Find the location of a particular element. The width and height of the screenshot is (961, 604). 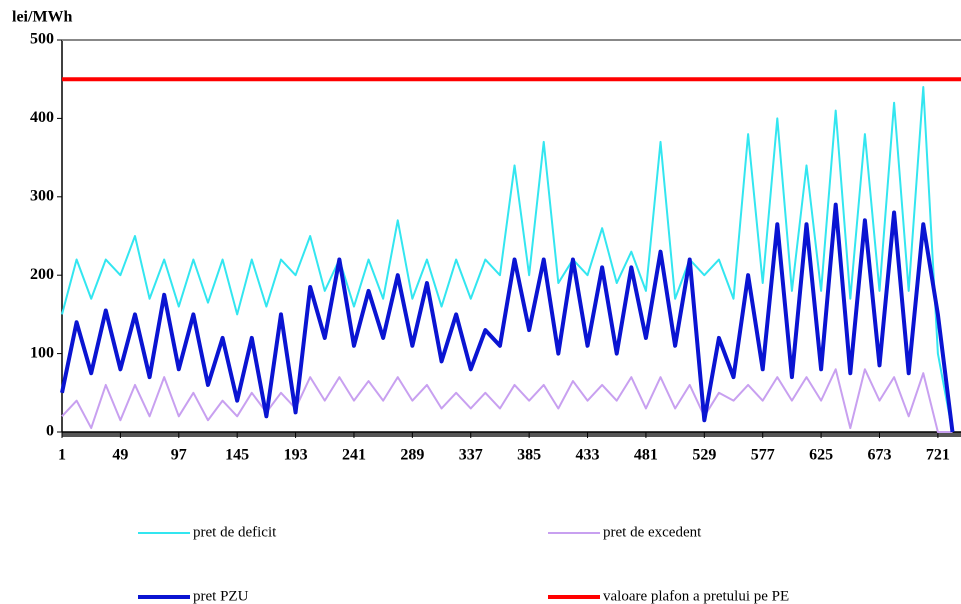

y-tick-label: 200 is located at coordinates (42, 274).